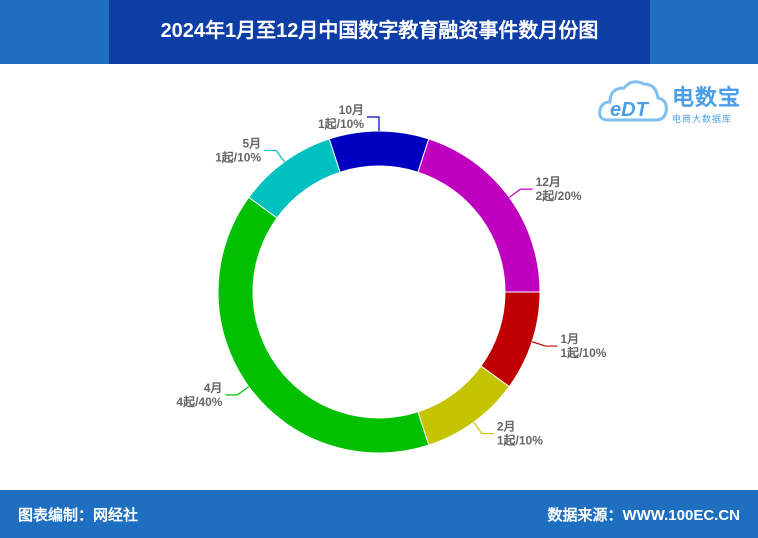 The height and width of the screenshot is (538, 758). I want to click on footer-source: 数据来源：WWW.100EC.CN, so click(643, 515).